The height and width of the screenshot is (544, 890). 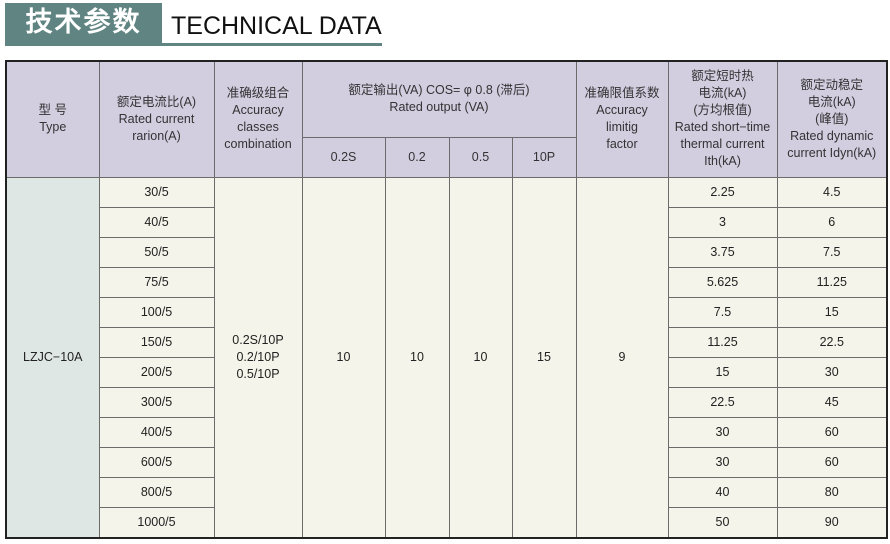 I want to click on dynamic-current-cell: 15, so click(x=832, y=312).